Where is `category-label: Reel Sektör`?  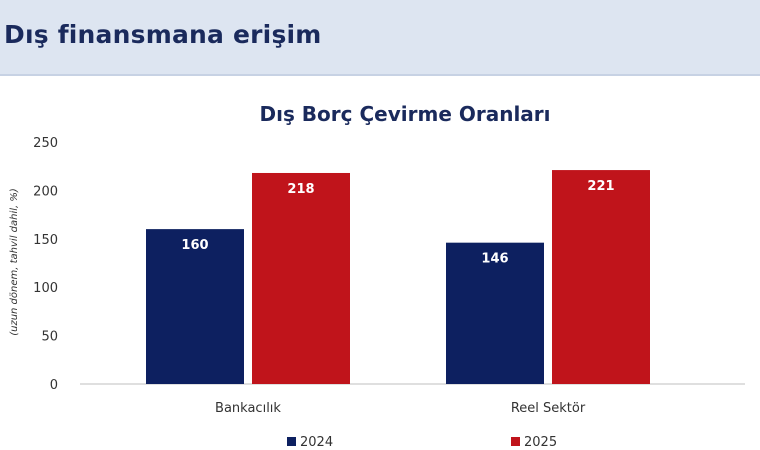
category-label: Reel Sektör is located at coordinates (548, 408).